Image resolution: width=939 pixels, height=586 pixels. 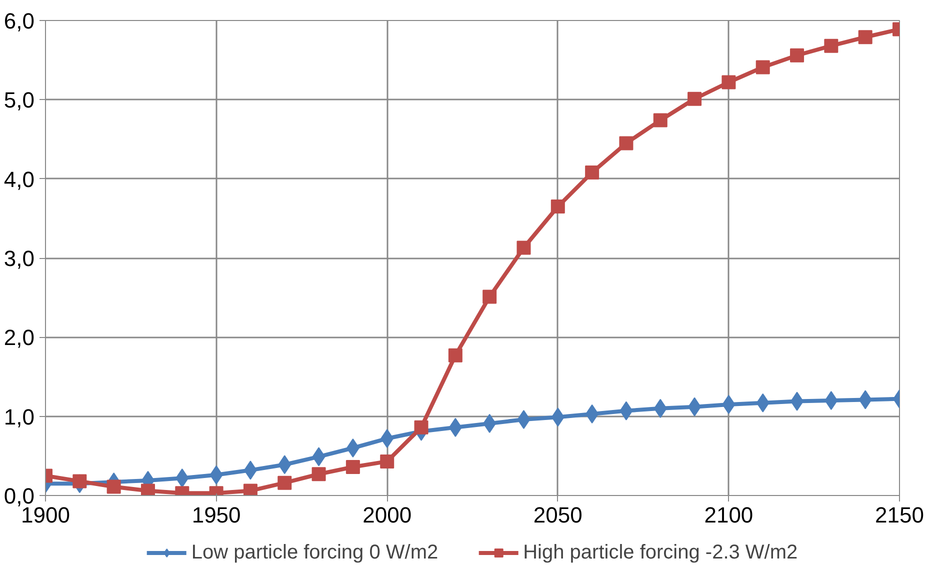 What do you see at coordinates (19, 258) in the screenshot?
I see `y-tick-label: 3,0` at bounding box center [19, 258].